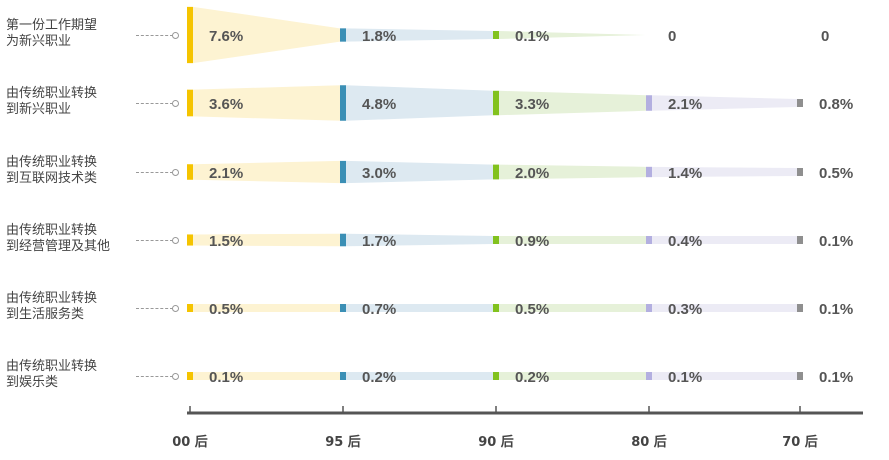 The height and width of the screenshot is (460, 889). Describe the element at coordinates (343, 442) in the screenshot. I see `x-tick-label: 95 后` at that location.